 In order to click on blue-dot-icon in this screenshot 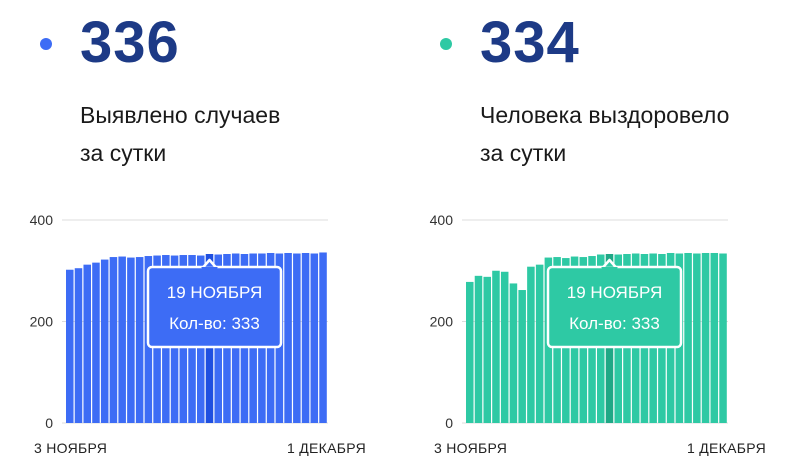, I will do `click(46, 44)`.